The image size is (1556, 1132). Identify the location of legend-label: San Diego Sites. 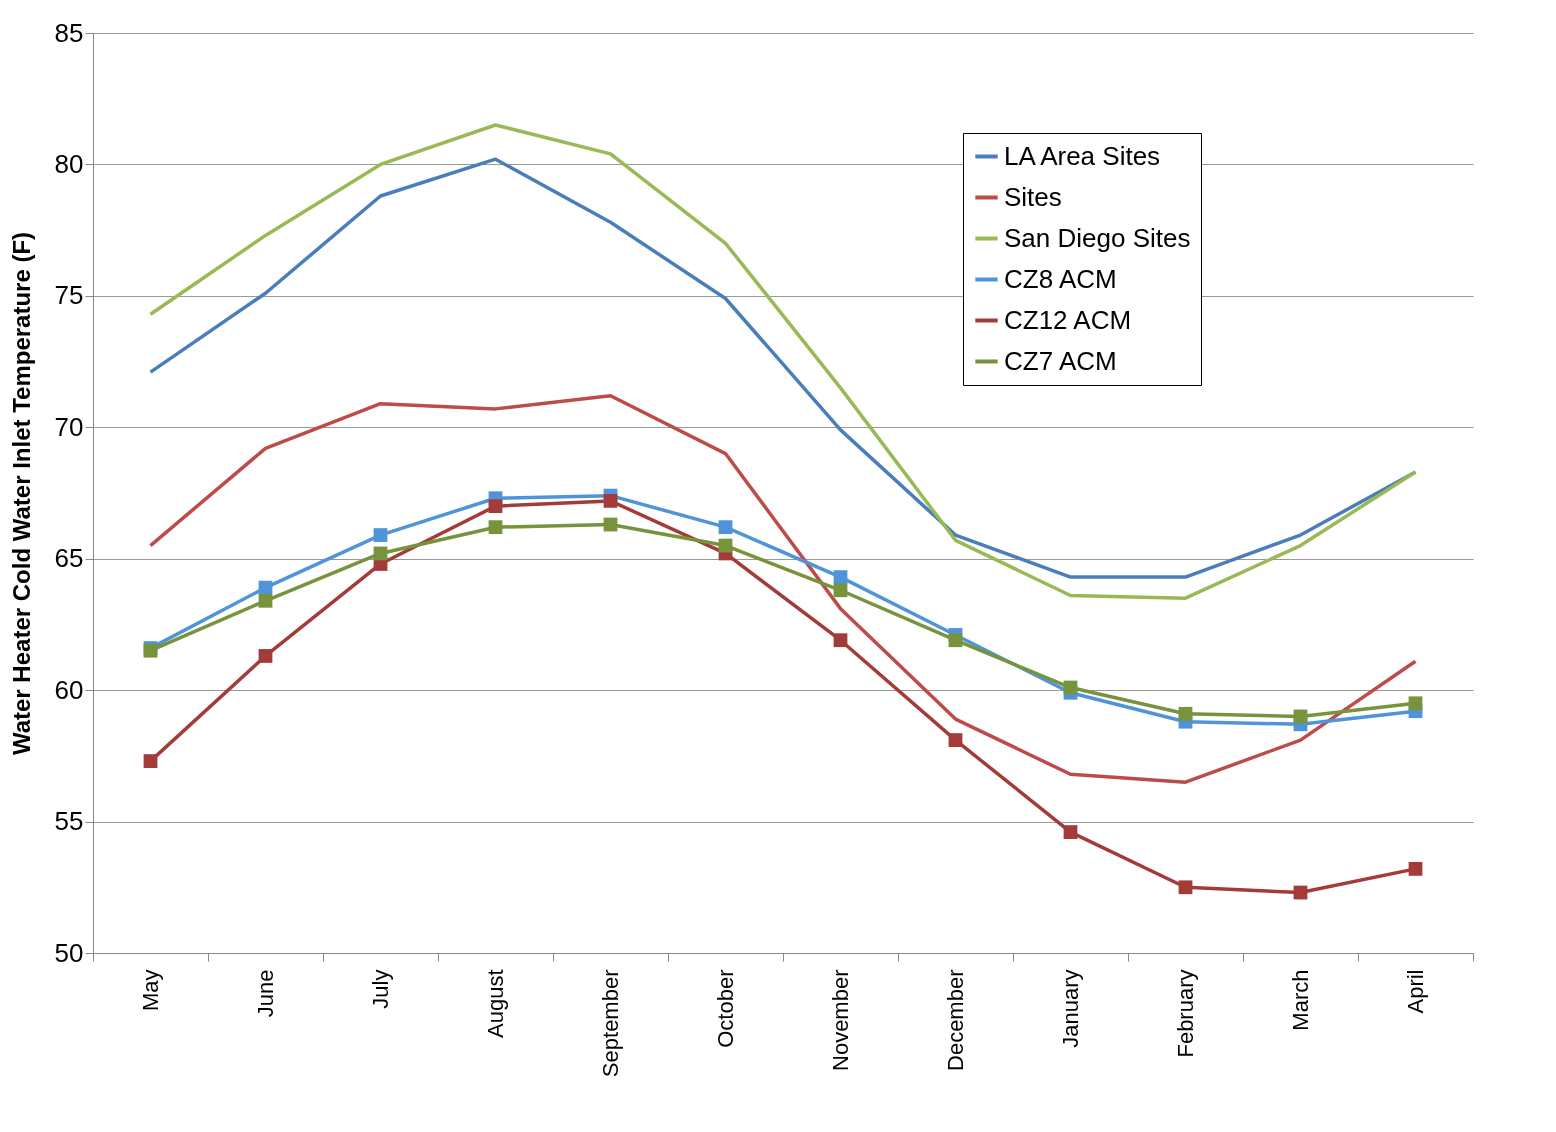
(1097, 237).